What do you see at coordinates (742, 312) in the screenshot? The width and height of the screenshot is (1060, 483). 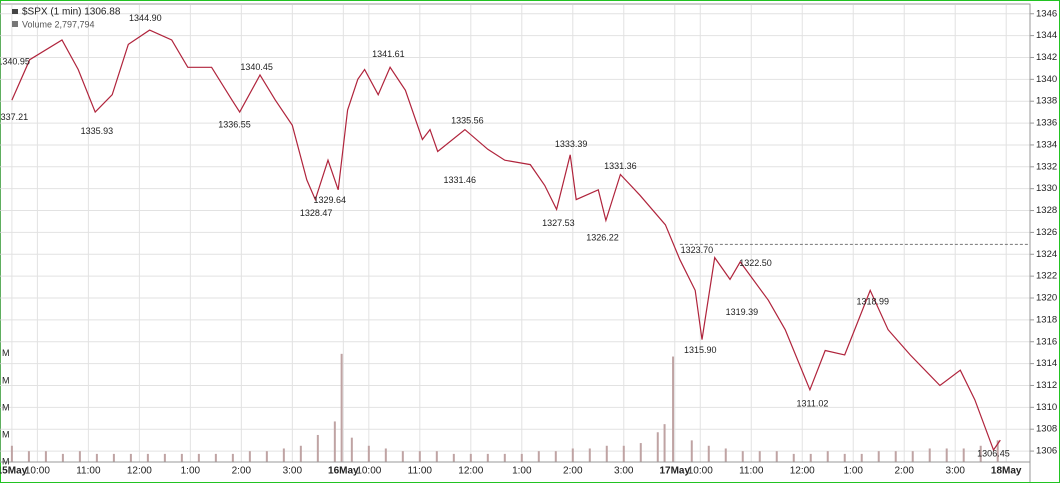 I see `price-annotation: 1319.39` at bounding box center [742, 312].